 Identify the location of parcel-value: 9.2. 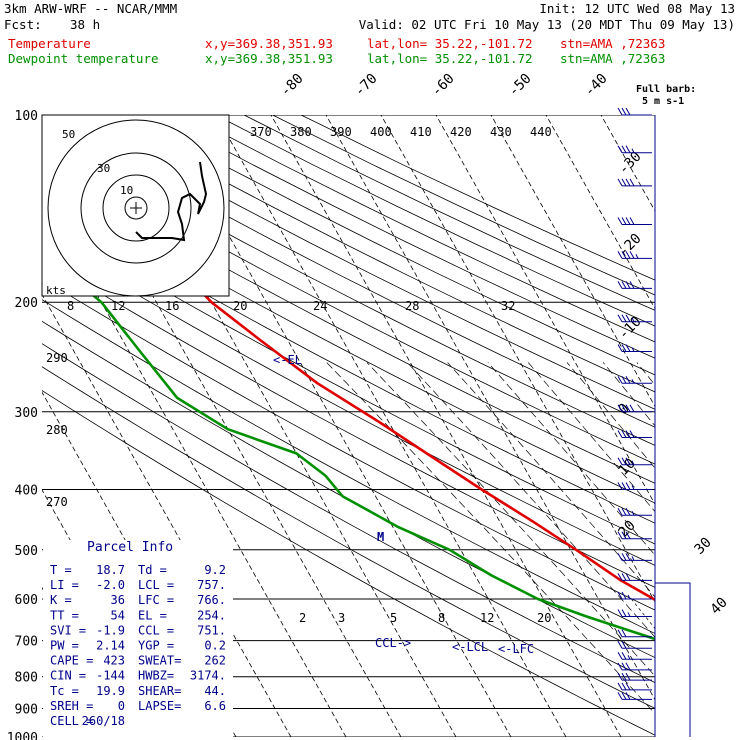
(215, 570).